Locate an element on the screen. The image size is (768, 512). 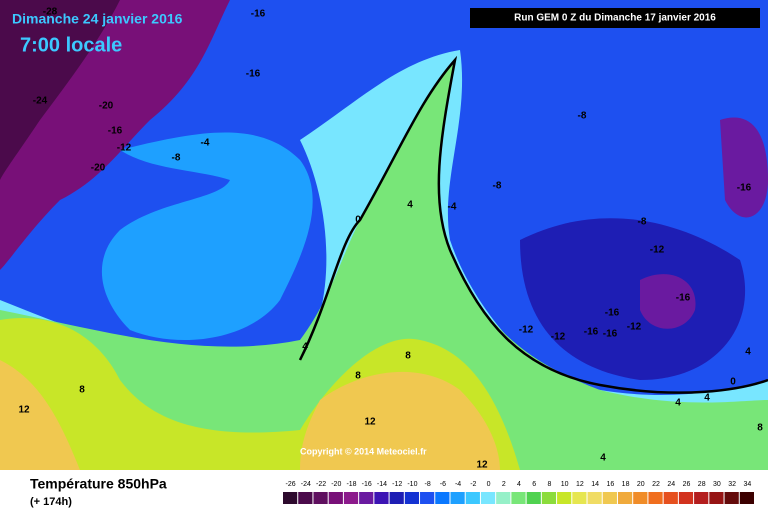
contour-label: -24 is located at coordinates (40, 101).